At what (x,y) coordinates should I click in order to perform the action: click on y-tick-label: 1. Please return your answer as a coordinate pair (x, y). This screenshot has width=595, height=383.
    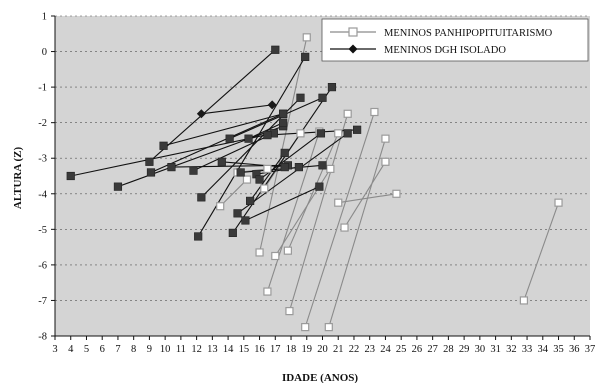
    Looking at the image, I should click on (44, 17).